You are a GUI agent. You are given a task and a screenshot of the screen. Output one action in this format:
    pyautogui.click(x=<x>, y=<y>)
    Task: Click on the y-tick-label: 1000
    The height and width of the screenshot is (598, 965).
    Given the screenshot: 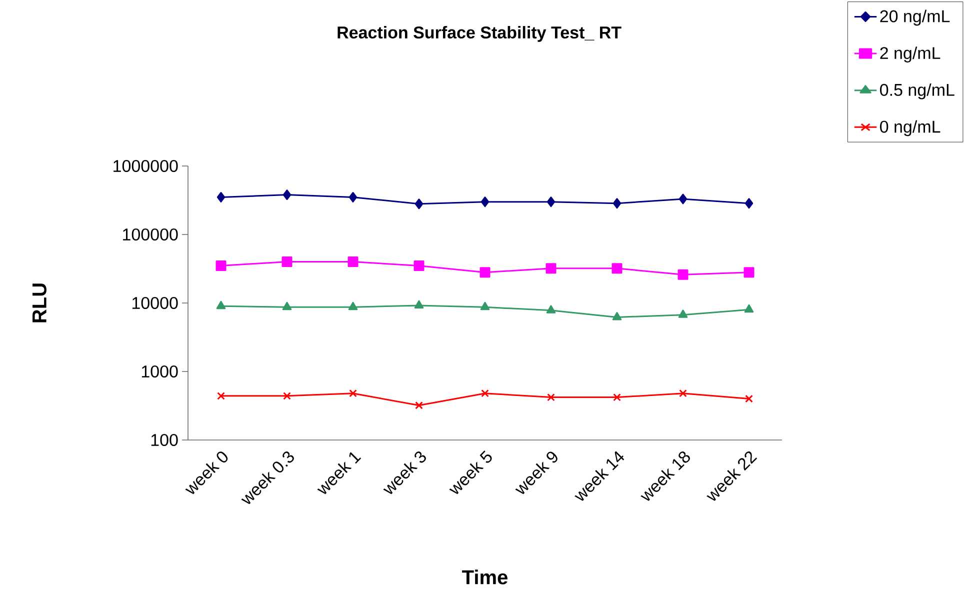 What is the action you would take?
    pyautogui.click(x=160, y=371)
    